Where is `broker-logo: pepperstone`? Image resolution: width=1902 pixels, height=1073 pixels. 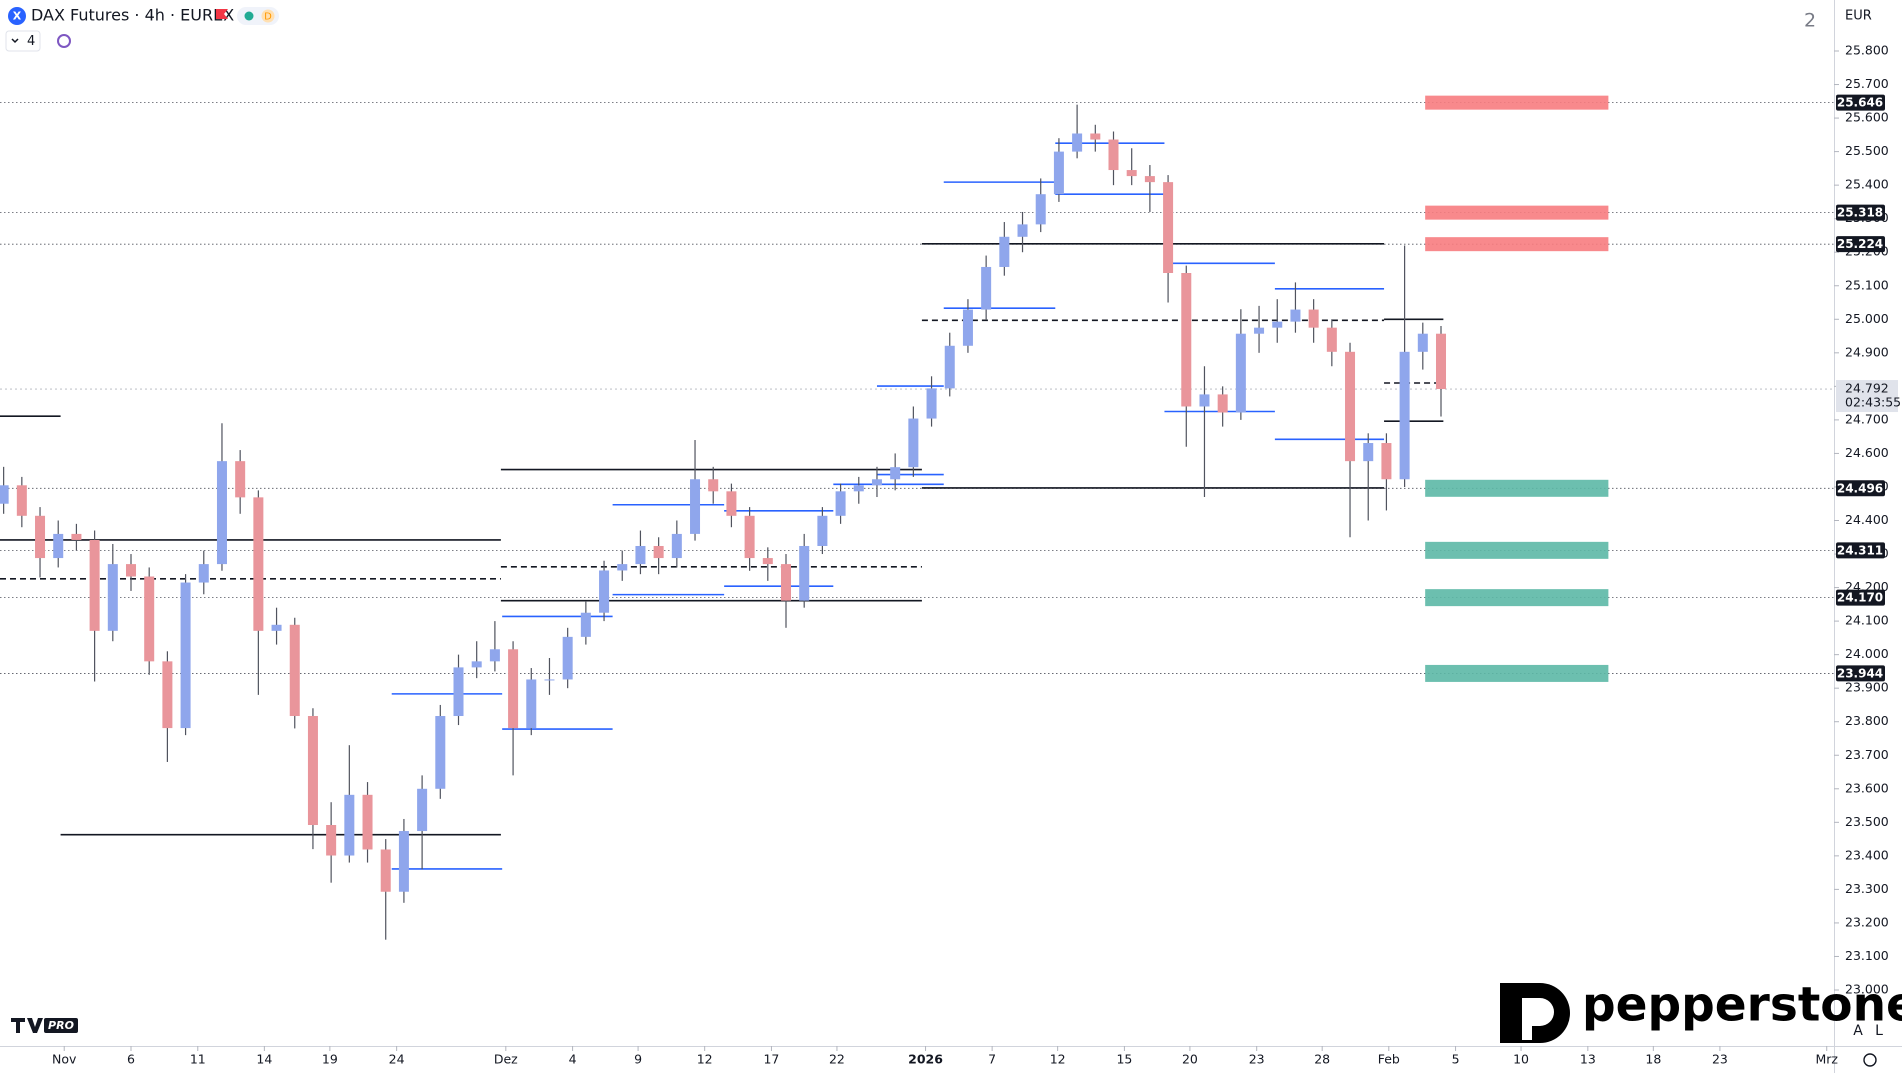 broker-logo: pepperstone is located at coordinates (1701, 1010).